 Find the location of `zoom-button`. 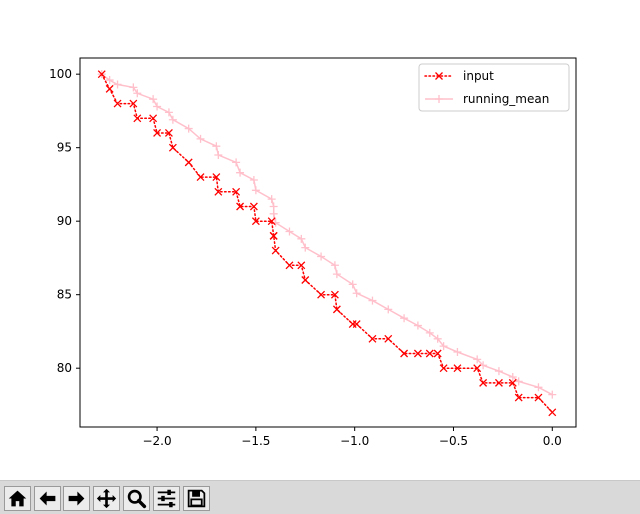

zoom-button is located at coordinates (136, 498).